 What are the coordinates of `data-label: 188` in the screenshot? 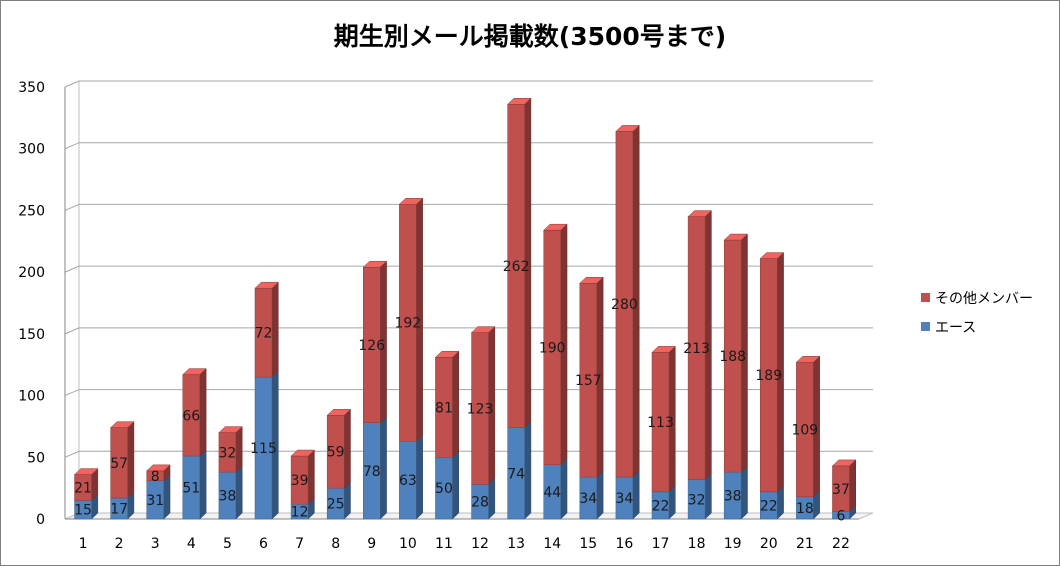 It's located at (732, 357).